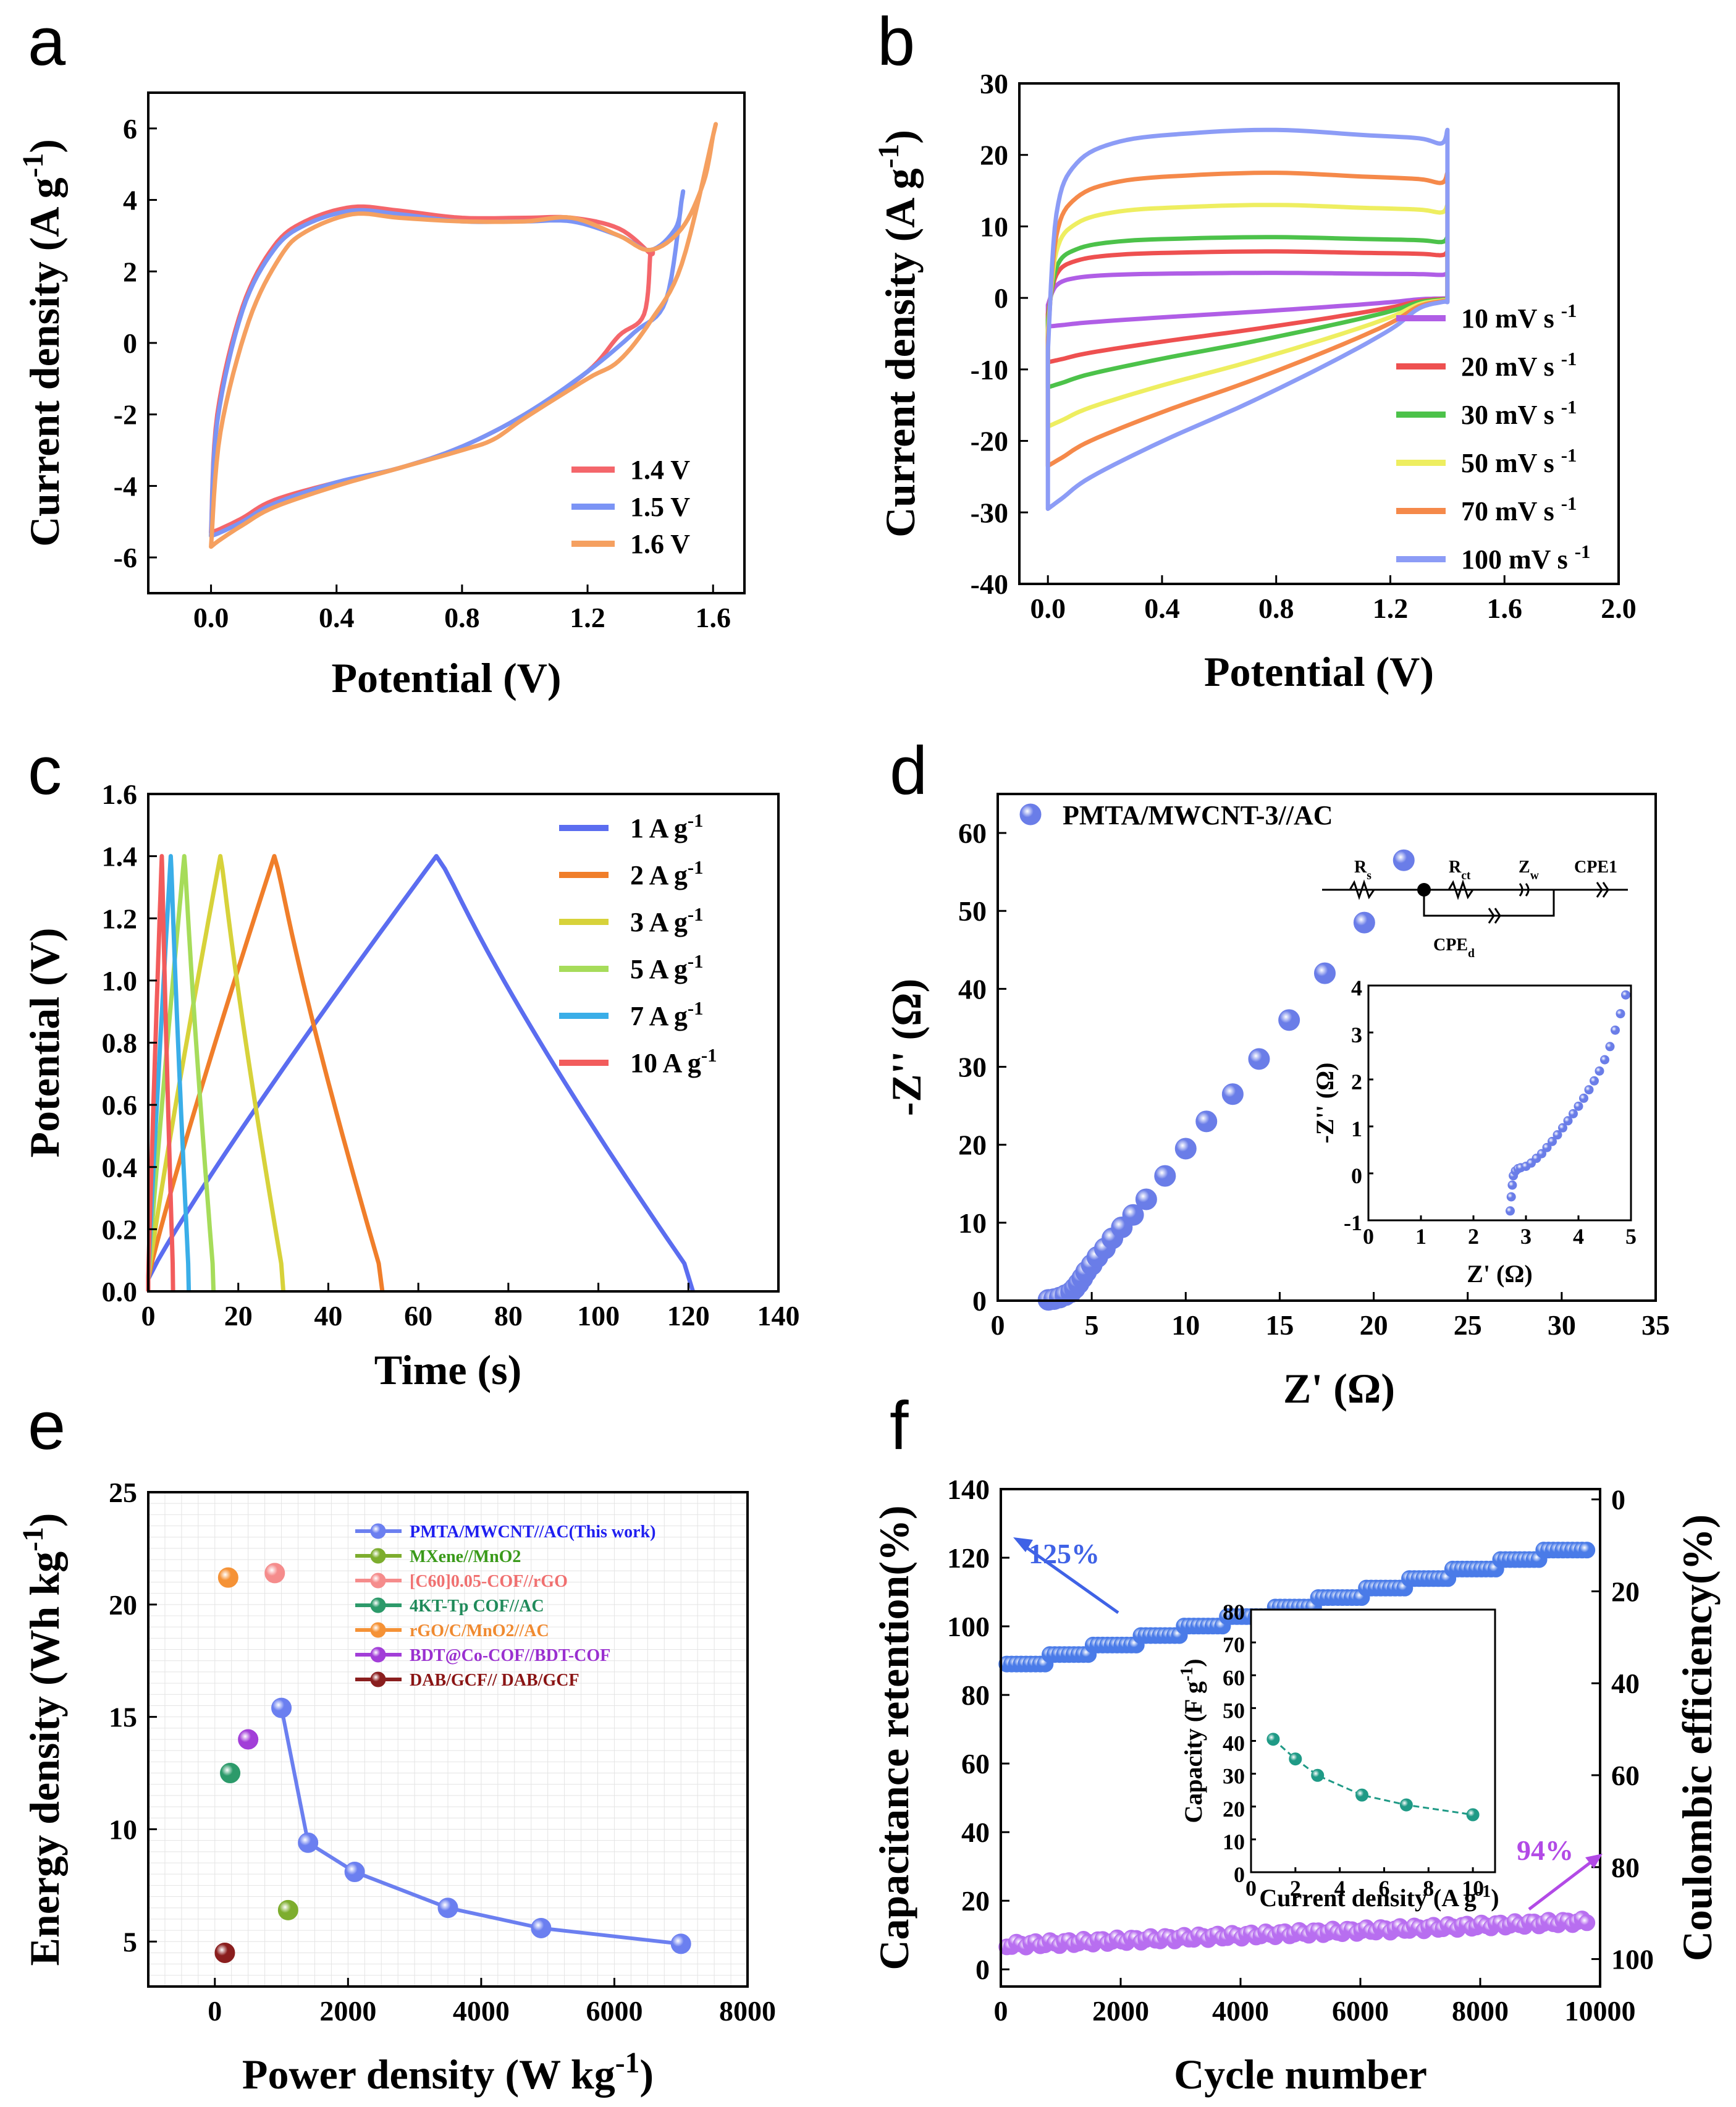  What do you see at coordinates (1295, 1888) in the screenshot?
I see `x-tick-label-f-inset: 2` at bounding box center [1295, 1888].